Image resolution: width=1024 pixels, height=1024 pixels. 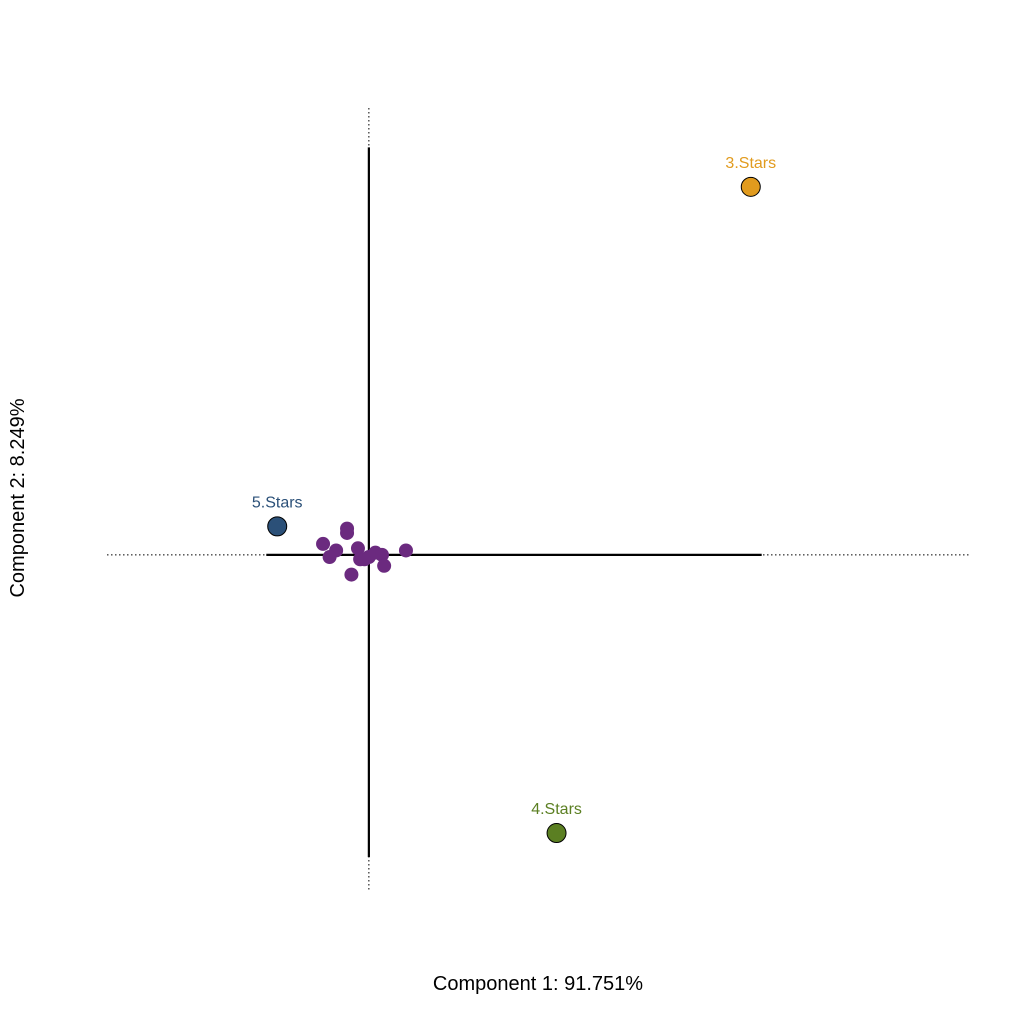 I want to click on column-point-label: 3.Stars, so click(x=750, y=163).